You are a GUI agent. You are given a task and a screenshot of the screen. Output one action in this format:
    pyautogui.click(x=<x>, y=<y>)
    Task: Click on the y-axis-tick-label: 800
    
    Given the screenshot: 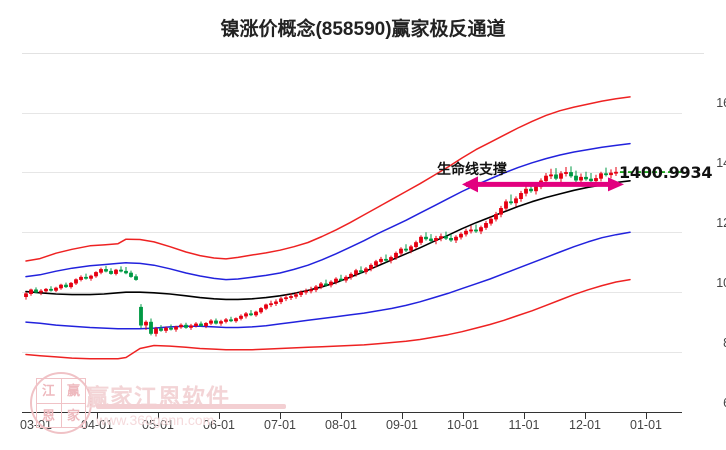 What is the action you would take?
    pyautogui.click(x=705, y=343)
    